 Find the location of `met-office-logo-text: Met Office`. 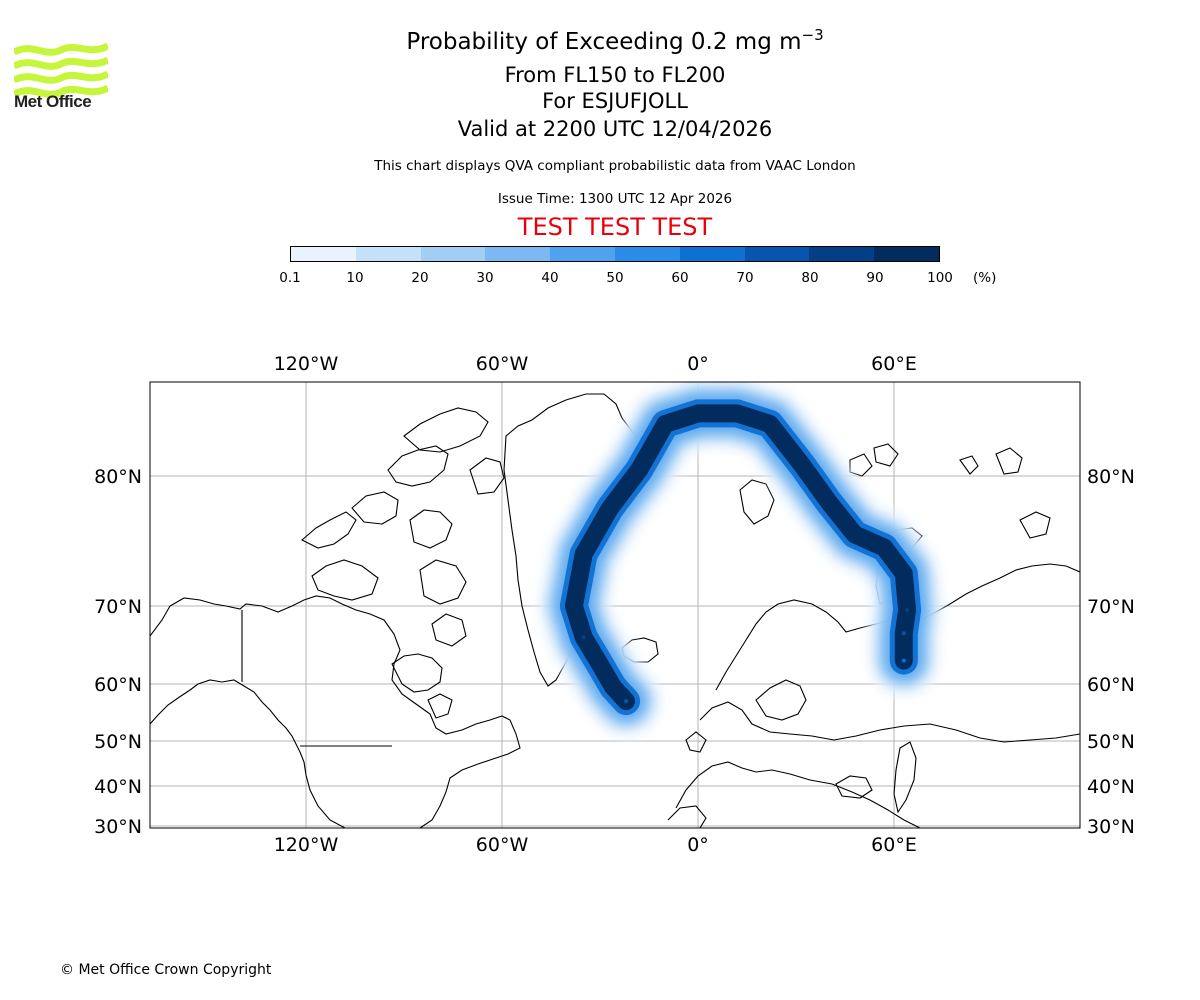

met-office-logo-text: Met Office is located at coordinates (53, 101).